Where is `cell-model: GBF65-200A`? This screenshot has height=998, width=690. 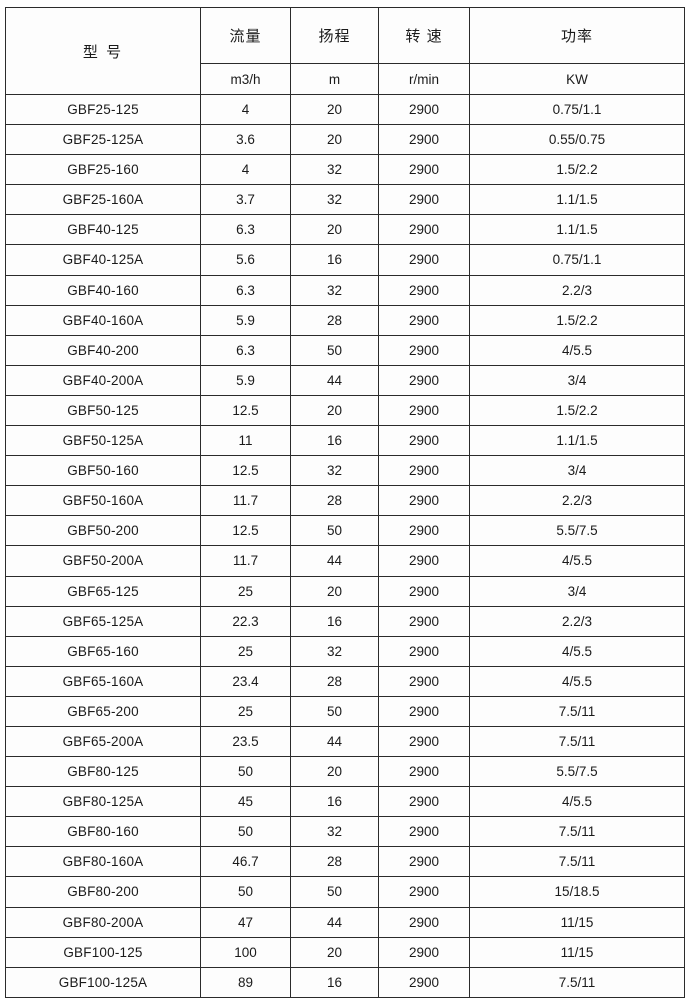 cell-model: GBF65-200A is located at coordinates (103, 741).